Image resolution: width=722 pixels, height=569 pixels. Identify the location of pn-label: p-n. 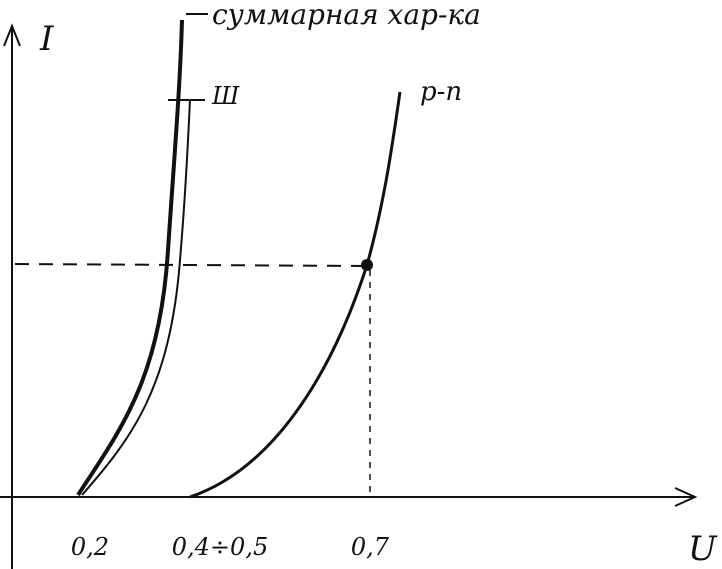
(441, 92).